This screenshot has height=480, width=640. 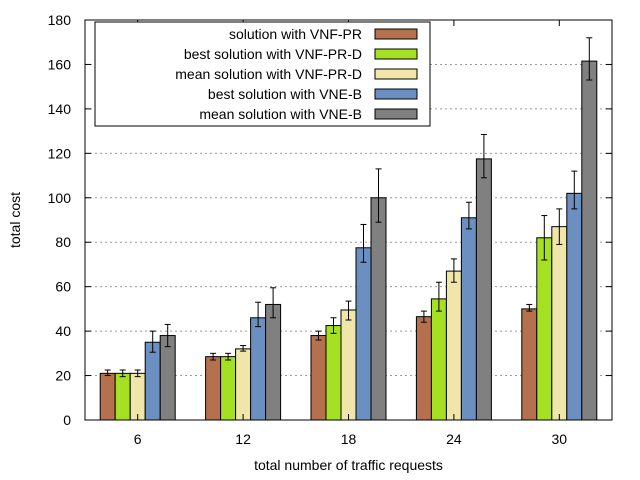 I want to click on legend-label: solution with VNF-PR, so click(x=295, y=34).